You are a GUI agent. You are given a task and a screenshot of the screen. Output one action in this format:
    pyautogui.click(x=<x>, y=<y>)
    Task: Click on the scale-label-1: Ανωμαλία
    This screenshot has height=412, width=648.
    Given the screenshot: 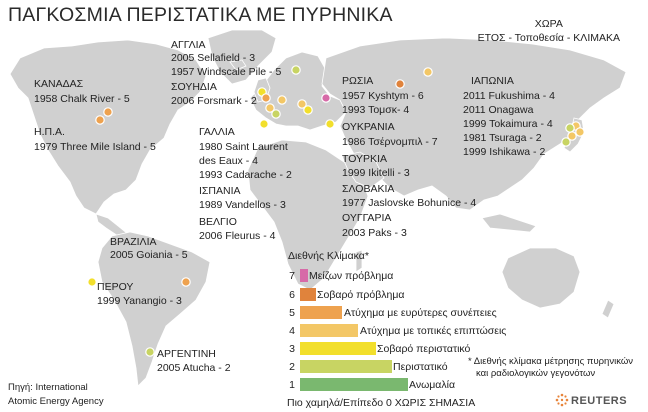 What is the action you would take?
    pyautogui.click(x=432, y=385)
    